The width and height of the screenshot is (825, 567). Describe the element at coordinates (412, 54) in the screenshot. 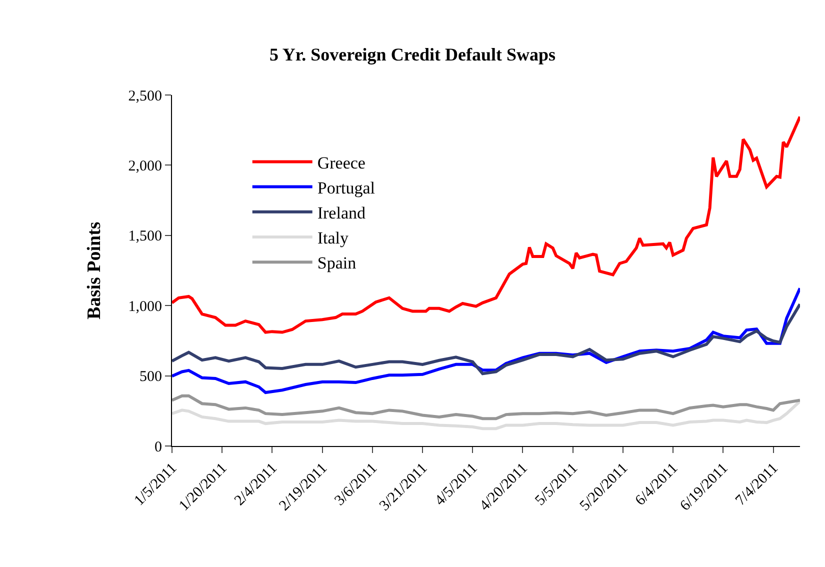

I see `chart-title: 5 Yr. Sovereign Credit Default Swaps` at that location.